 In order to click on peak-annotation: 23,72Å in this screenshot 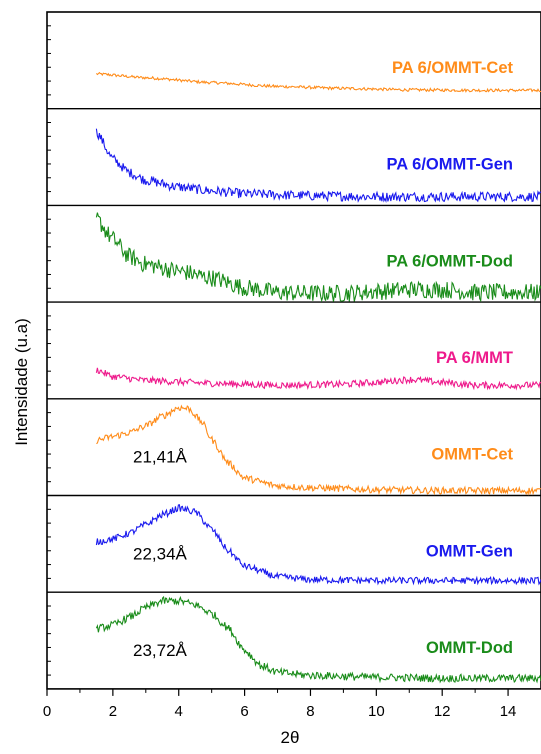, I will do `click(160, 650)`.